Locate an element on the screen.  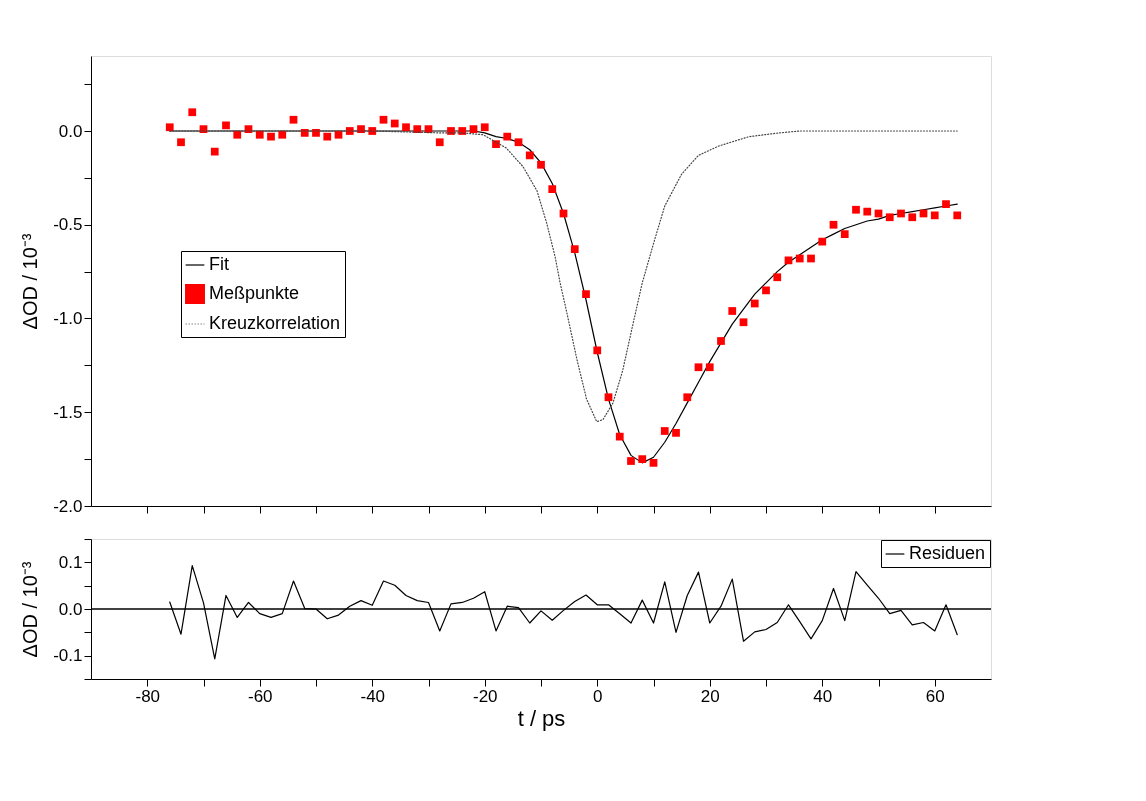
legend-label: Meßpunkte is located at coordinates (254, 293).